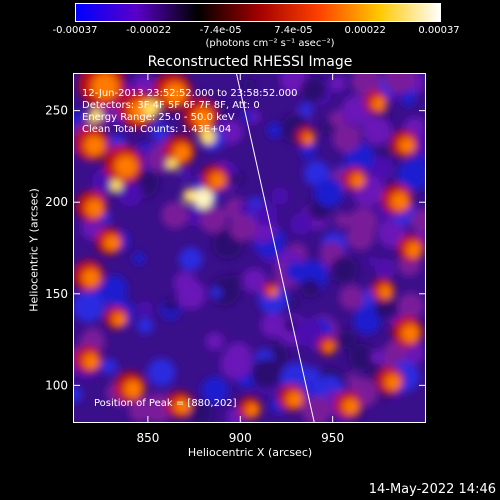  Describe the element at coordinates (165, 403) in the screenshot. I see `info-peak-position: Position of Peak = [880,202]` at that location.